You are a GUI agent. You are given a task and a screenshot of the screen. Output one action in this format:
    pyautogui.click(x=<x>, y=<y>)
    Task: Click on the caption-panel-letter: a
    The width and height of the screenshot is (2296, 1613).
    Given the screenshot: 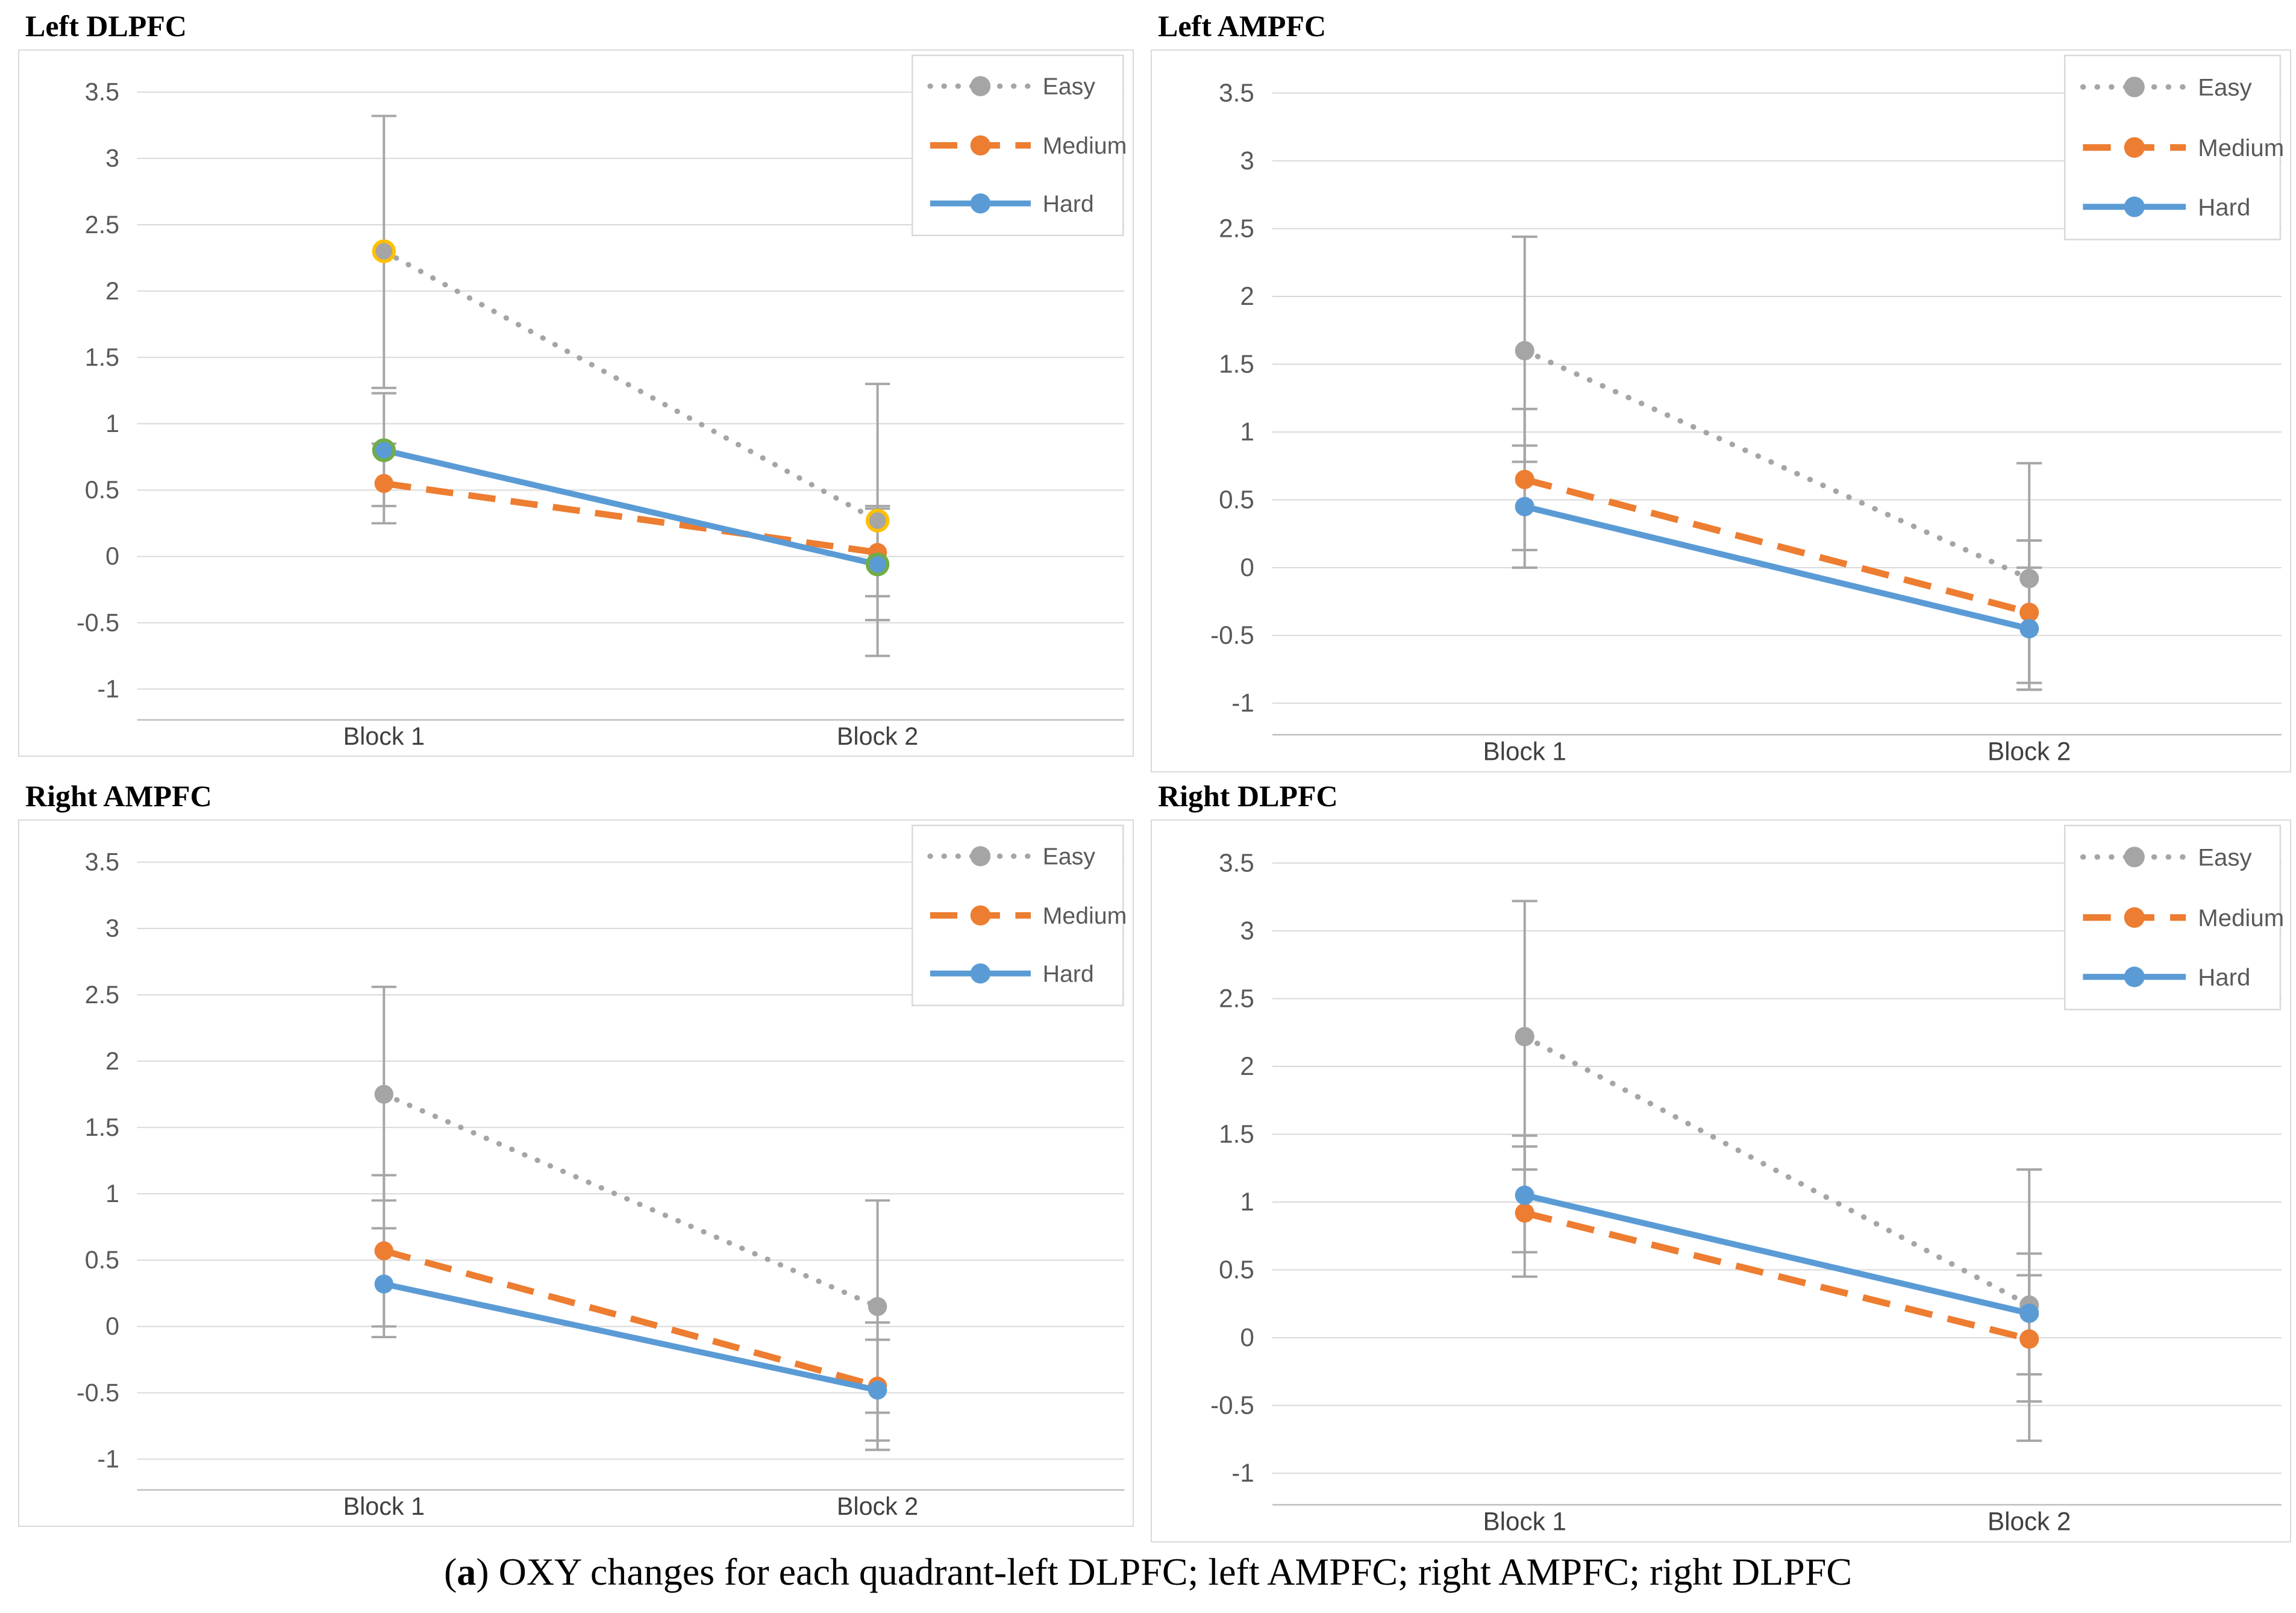 What is the action you would take?
    pyautogui.click(x=467, y=1571)
    